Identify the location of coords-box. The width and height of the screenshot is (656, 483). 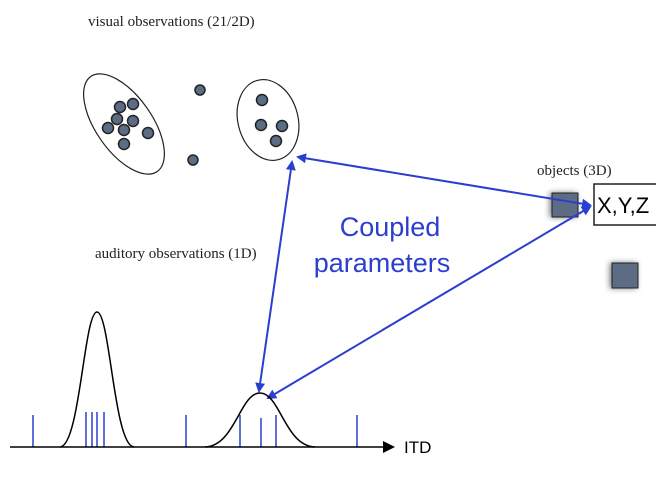
(624, 204).